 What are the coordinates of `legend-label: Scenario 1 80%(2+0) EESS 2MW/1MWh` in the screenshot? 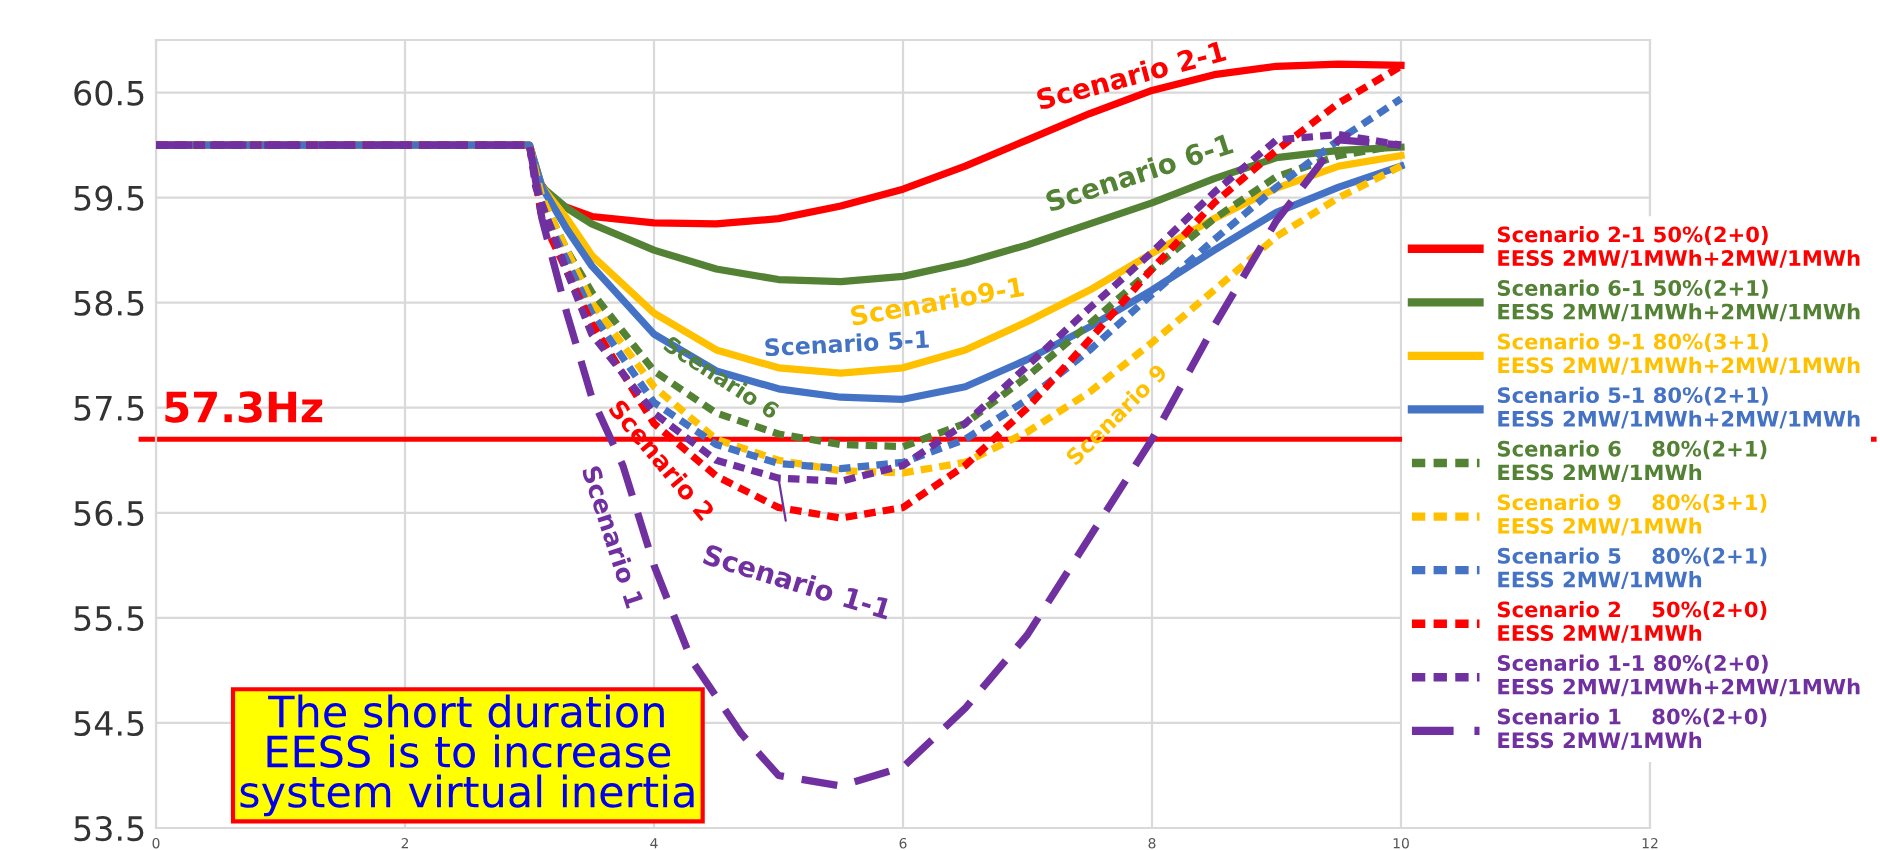 It's located at (1632, 729).